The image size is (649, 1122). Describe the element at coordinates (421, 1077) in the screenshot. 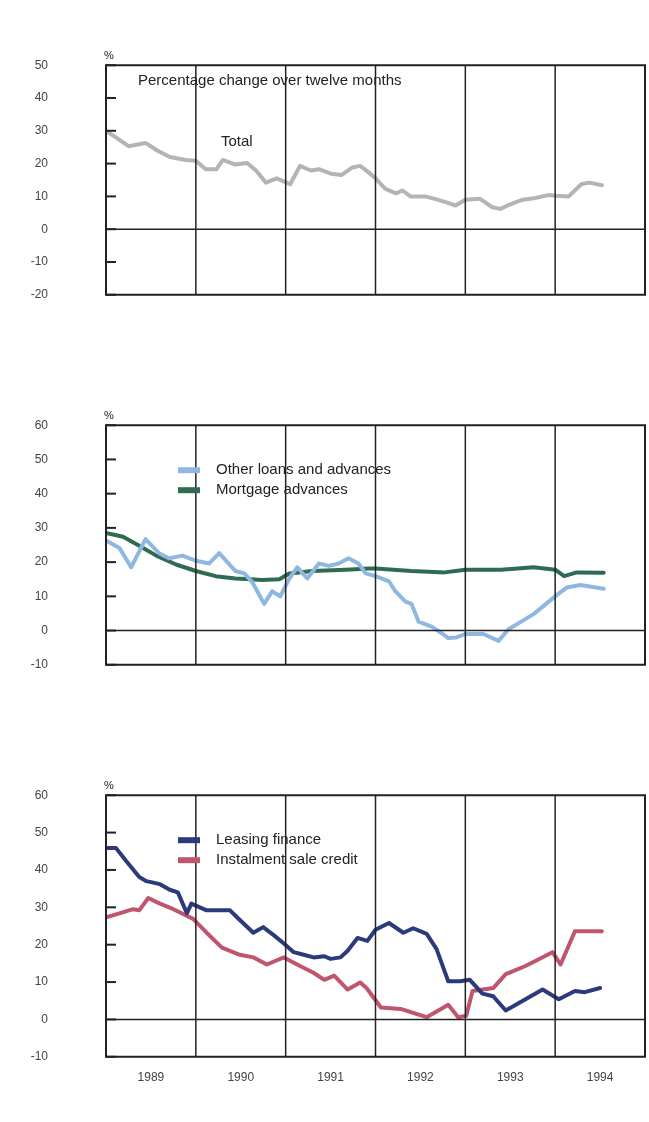

I see `x-tick-label: 1992` at that location.